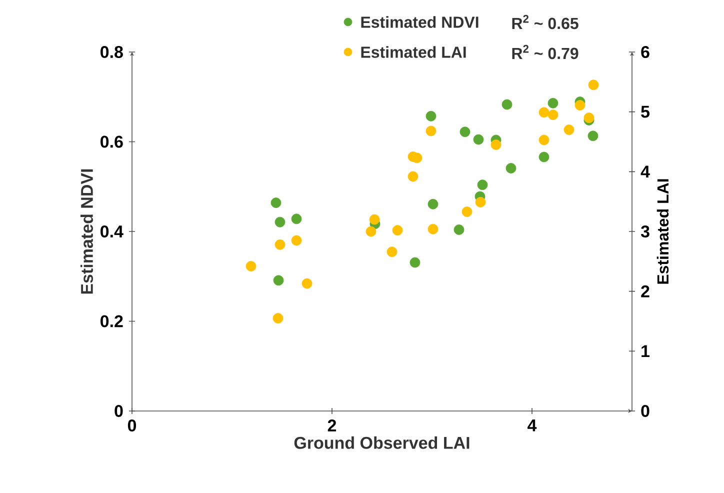 The height and width of the screenshot is (493, 724). What do you see at coordinates (111, 142) in the screenshot?
I see `y-tick-label: 0.6` at bounding box center [111, 142].